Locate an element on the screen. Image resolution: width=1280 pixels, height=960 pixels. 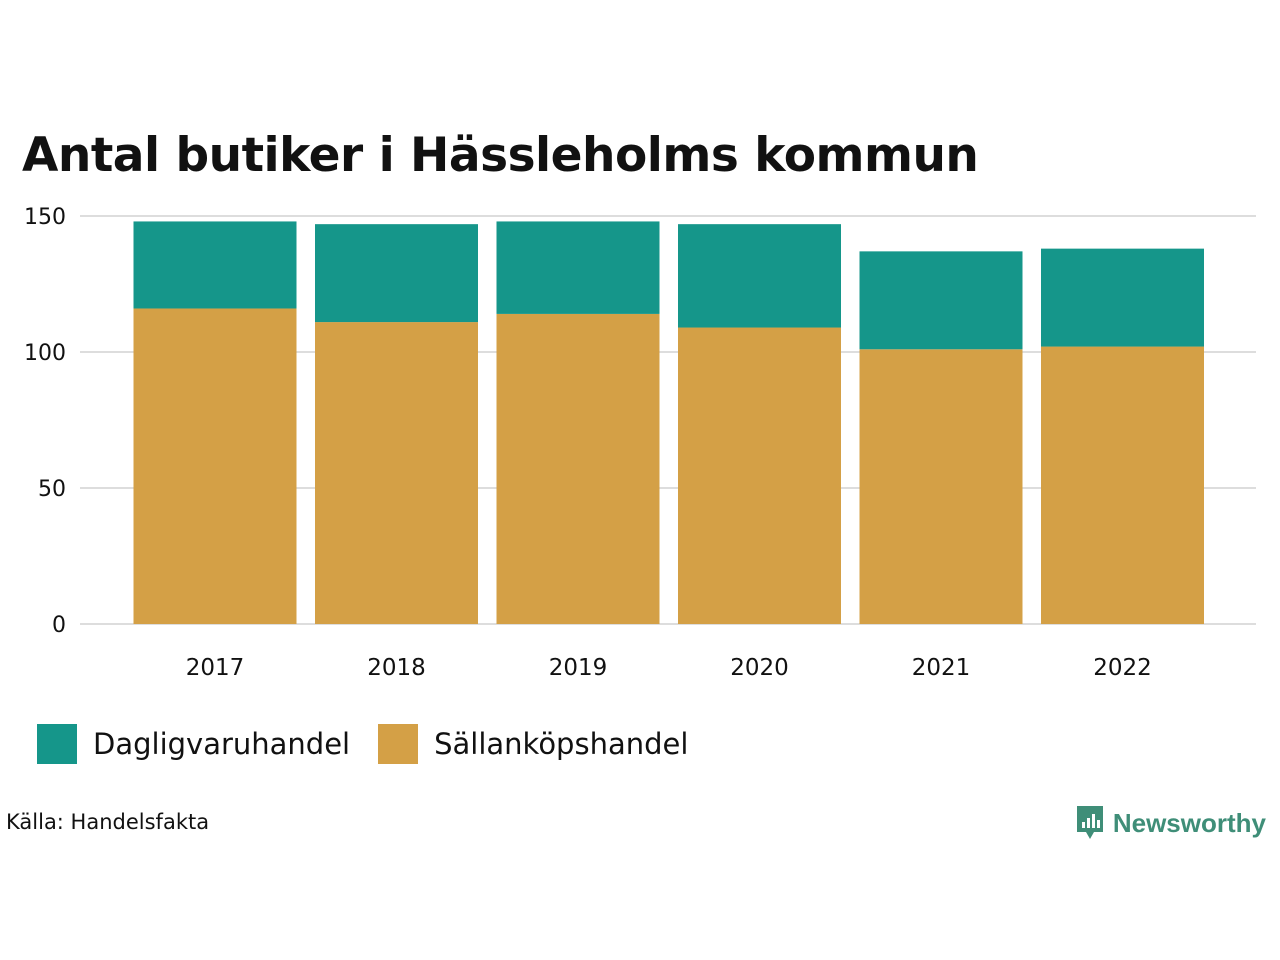
legend-label-sallankopshandel: Sällanköpshandel is located at coordinates (561, 744).